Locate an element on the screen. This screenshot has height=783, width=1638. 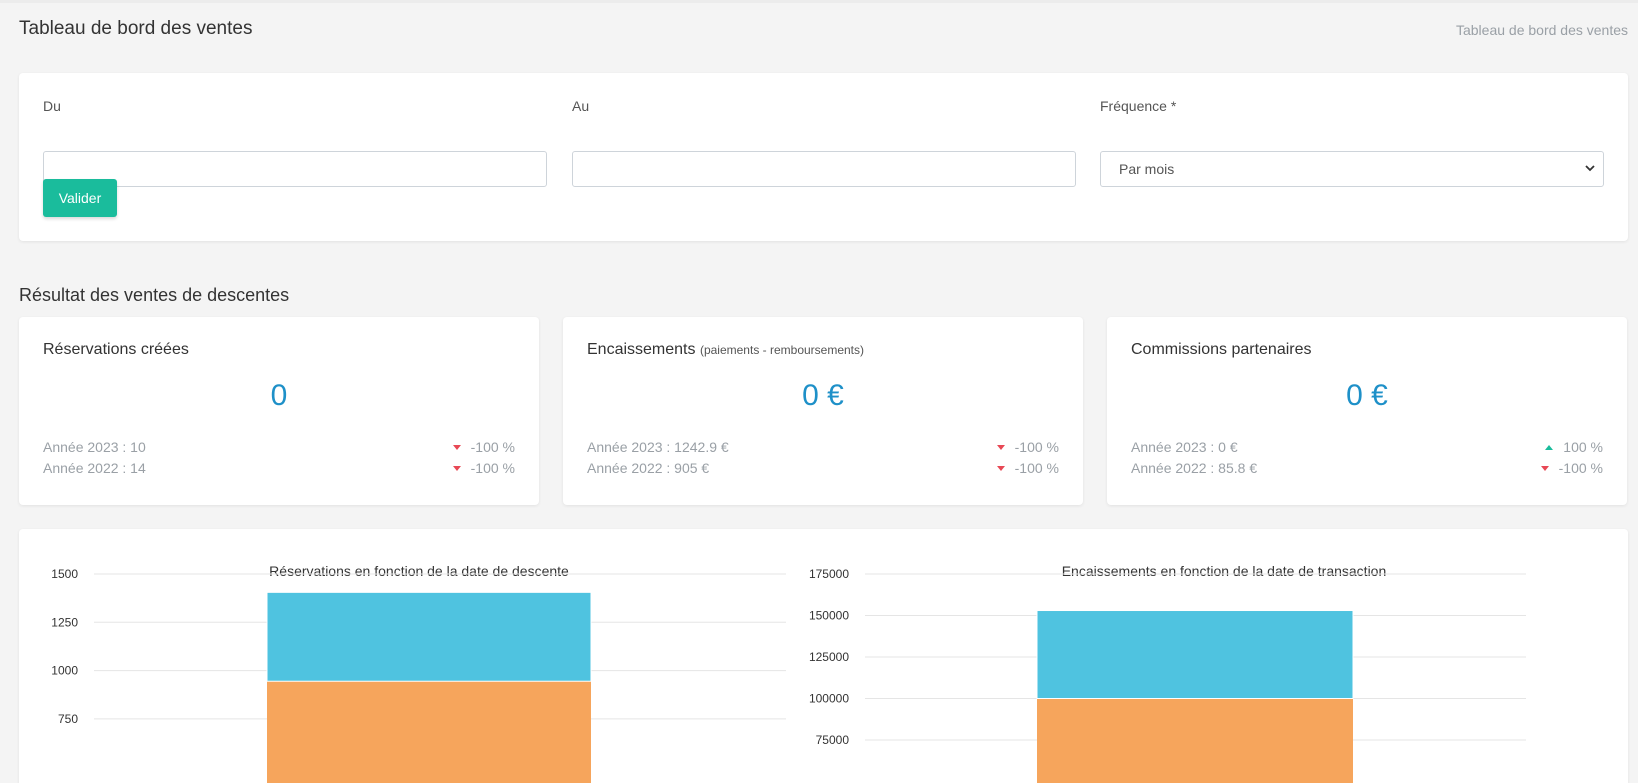
stat-subtitle: (paiements - remboursements) is located at coordinates (782, 350).